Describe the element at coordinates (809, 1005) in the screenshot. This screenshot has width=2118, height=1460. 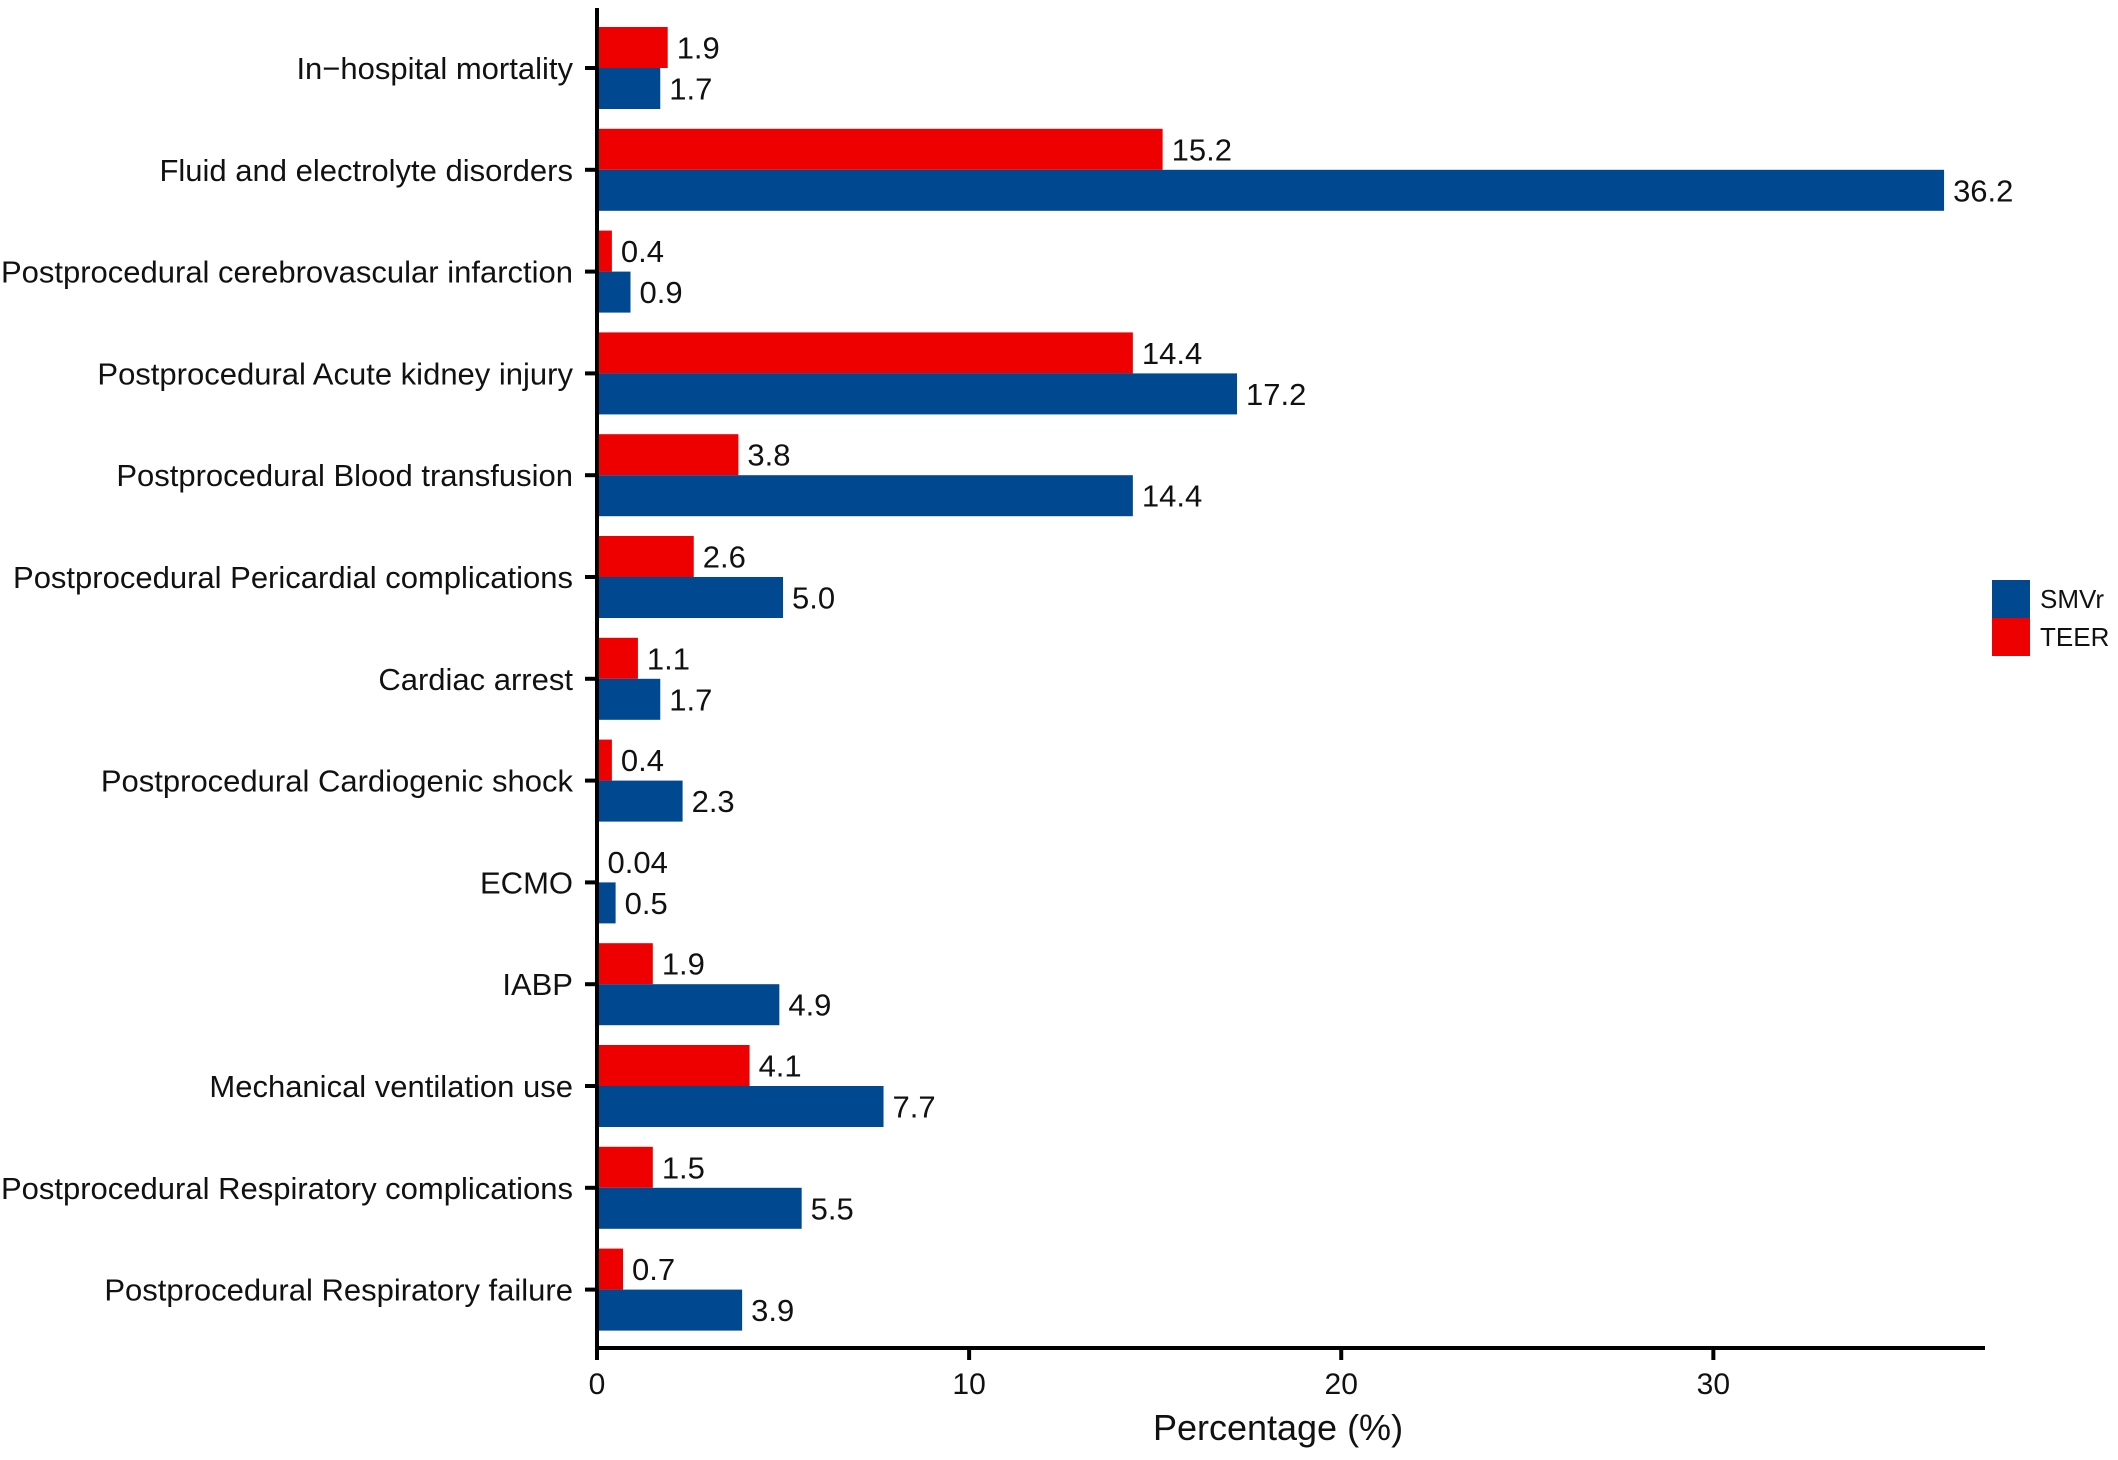
I see `data-label-smvr: 4.9` at that location.